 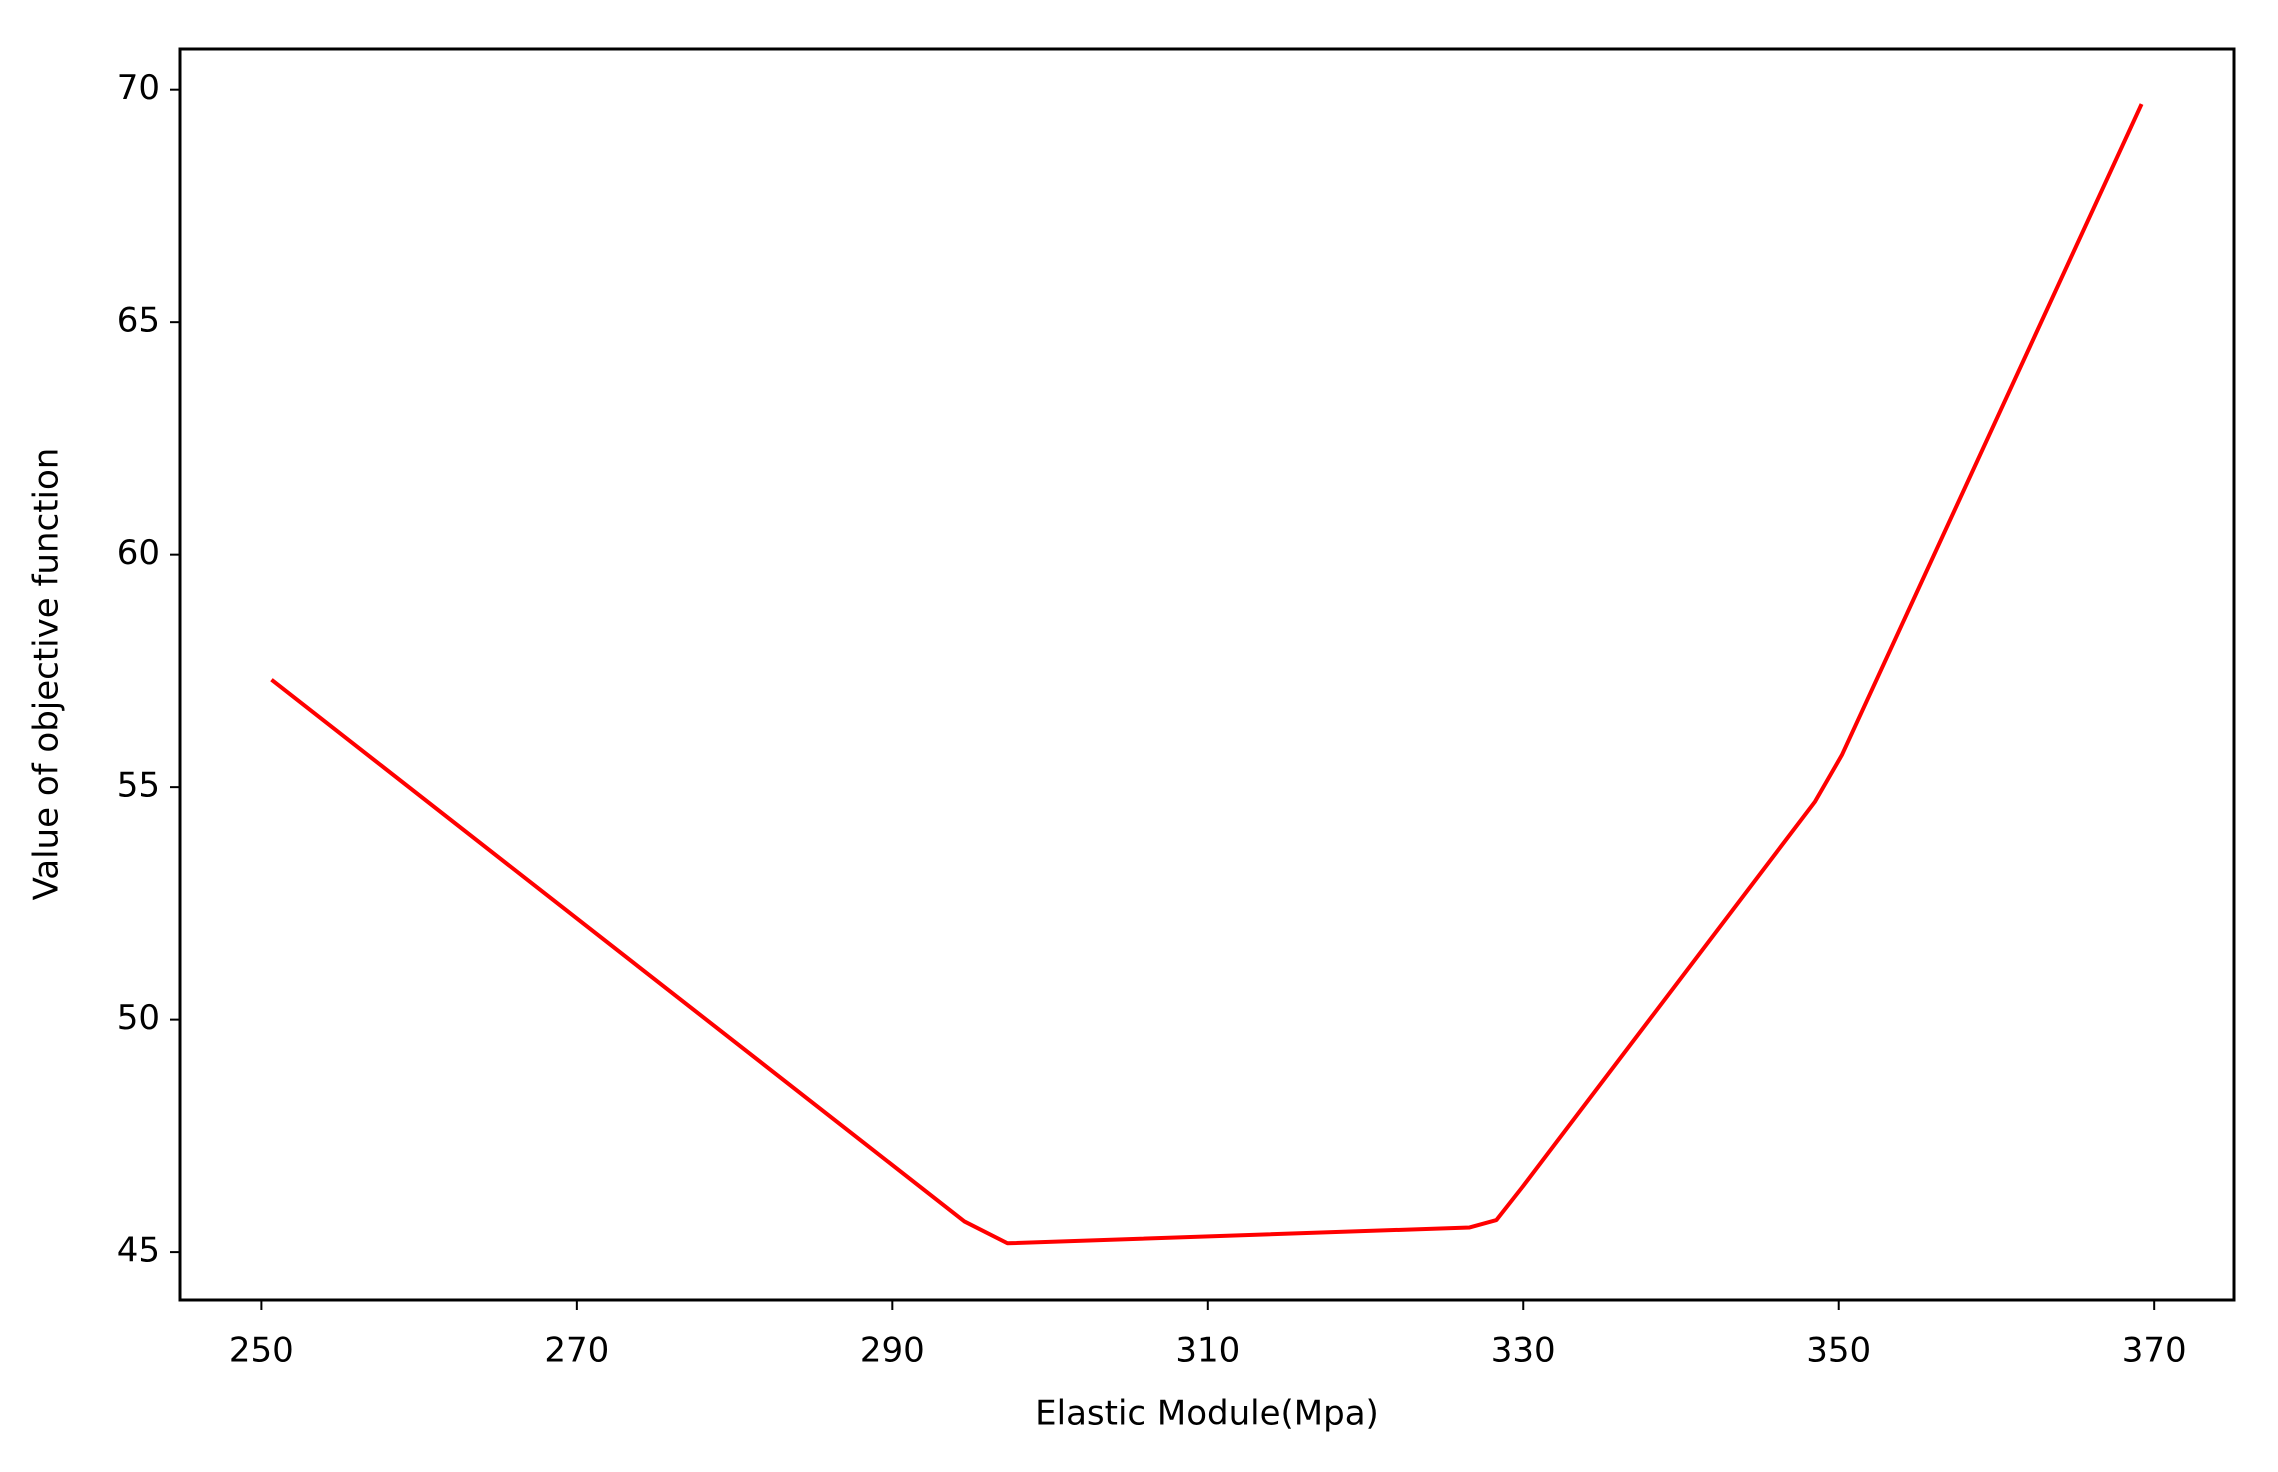 I want to click on x-tick-label: 350, so click(x=1838, y=1351).